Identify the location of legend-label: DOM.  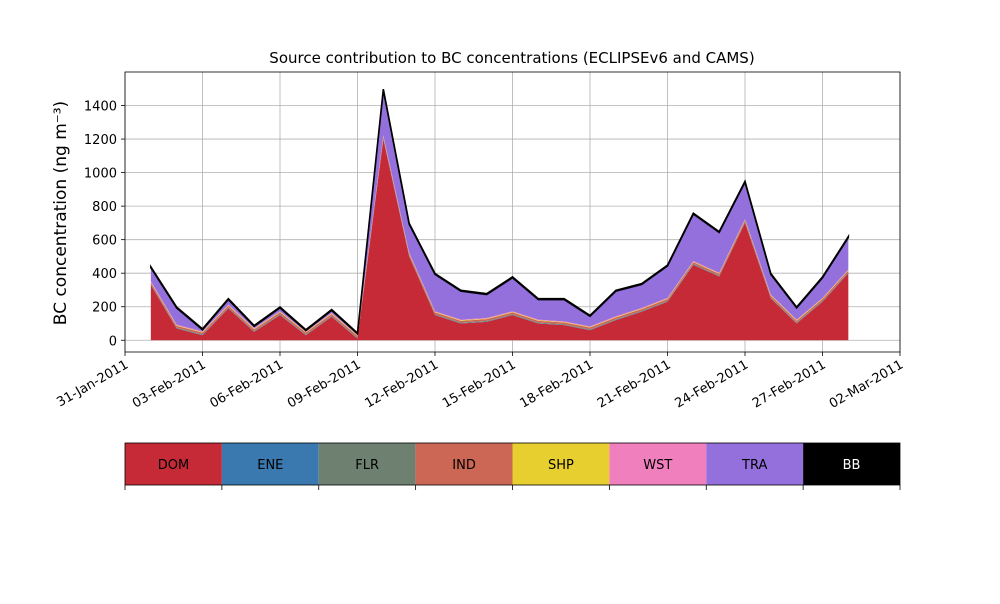
(173, 465).